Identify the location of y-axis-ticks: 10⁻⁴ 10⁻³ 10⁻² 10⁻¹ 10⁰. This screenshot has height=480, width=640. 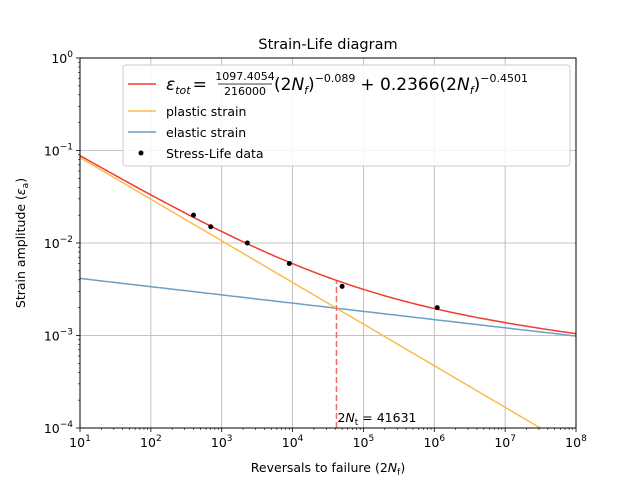
(62, 243).